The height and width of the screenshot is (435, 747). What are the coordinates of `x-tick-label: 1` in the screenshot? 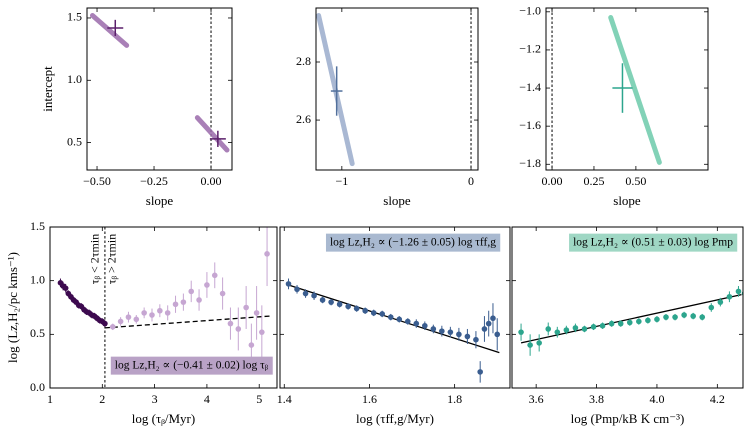 It's located at (50, 399).